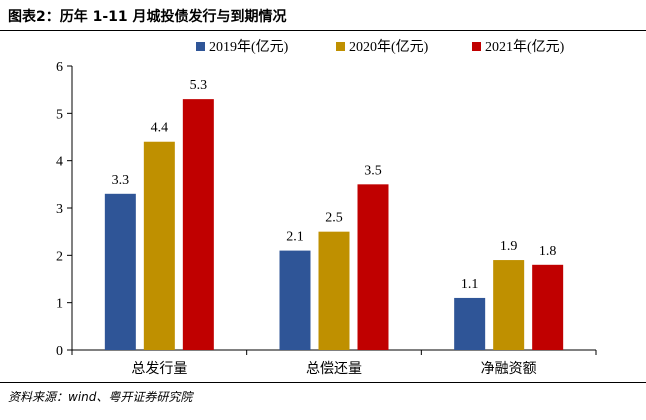 This screenshot has width=646, height=420. I want to click on bottom-rule, so click(323, 382).